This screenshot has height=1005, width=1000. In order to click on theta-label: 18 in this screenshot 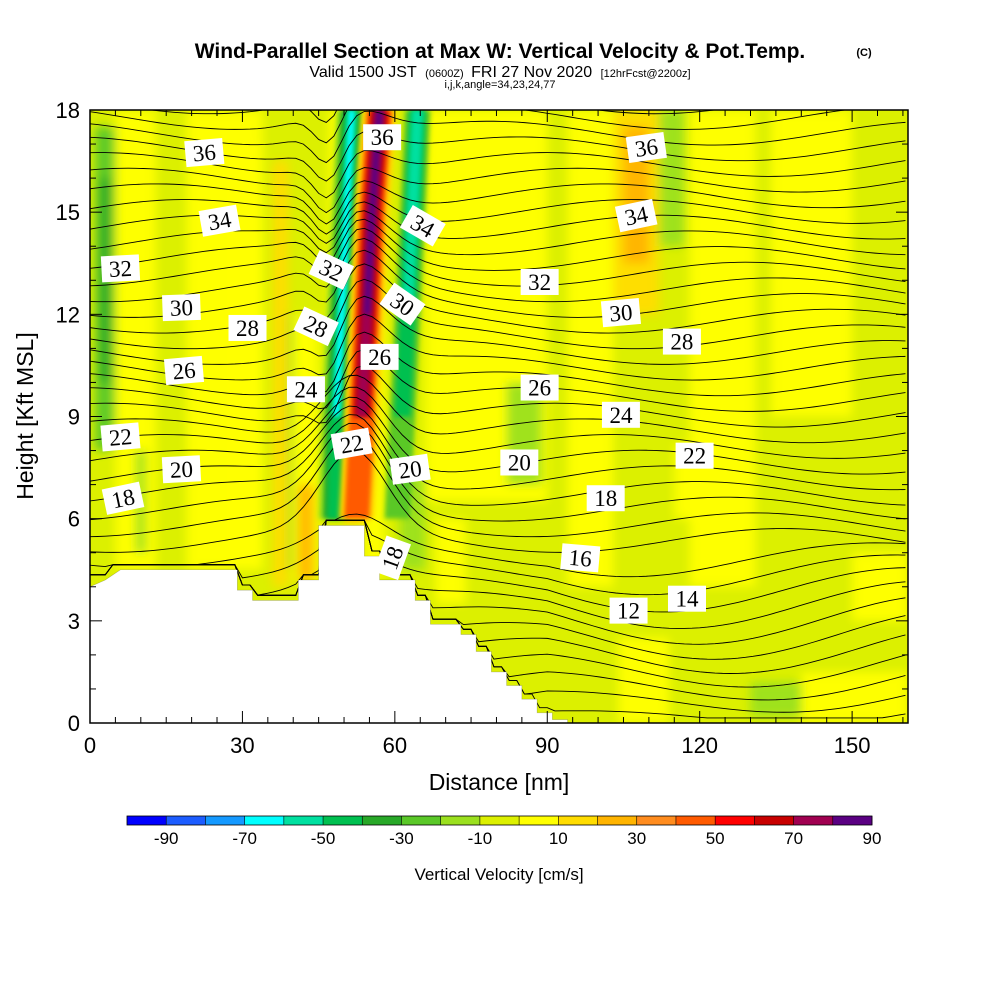, I will do `click(123, 498)`.